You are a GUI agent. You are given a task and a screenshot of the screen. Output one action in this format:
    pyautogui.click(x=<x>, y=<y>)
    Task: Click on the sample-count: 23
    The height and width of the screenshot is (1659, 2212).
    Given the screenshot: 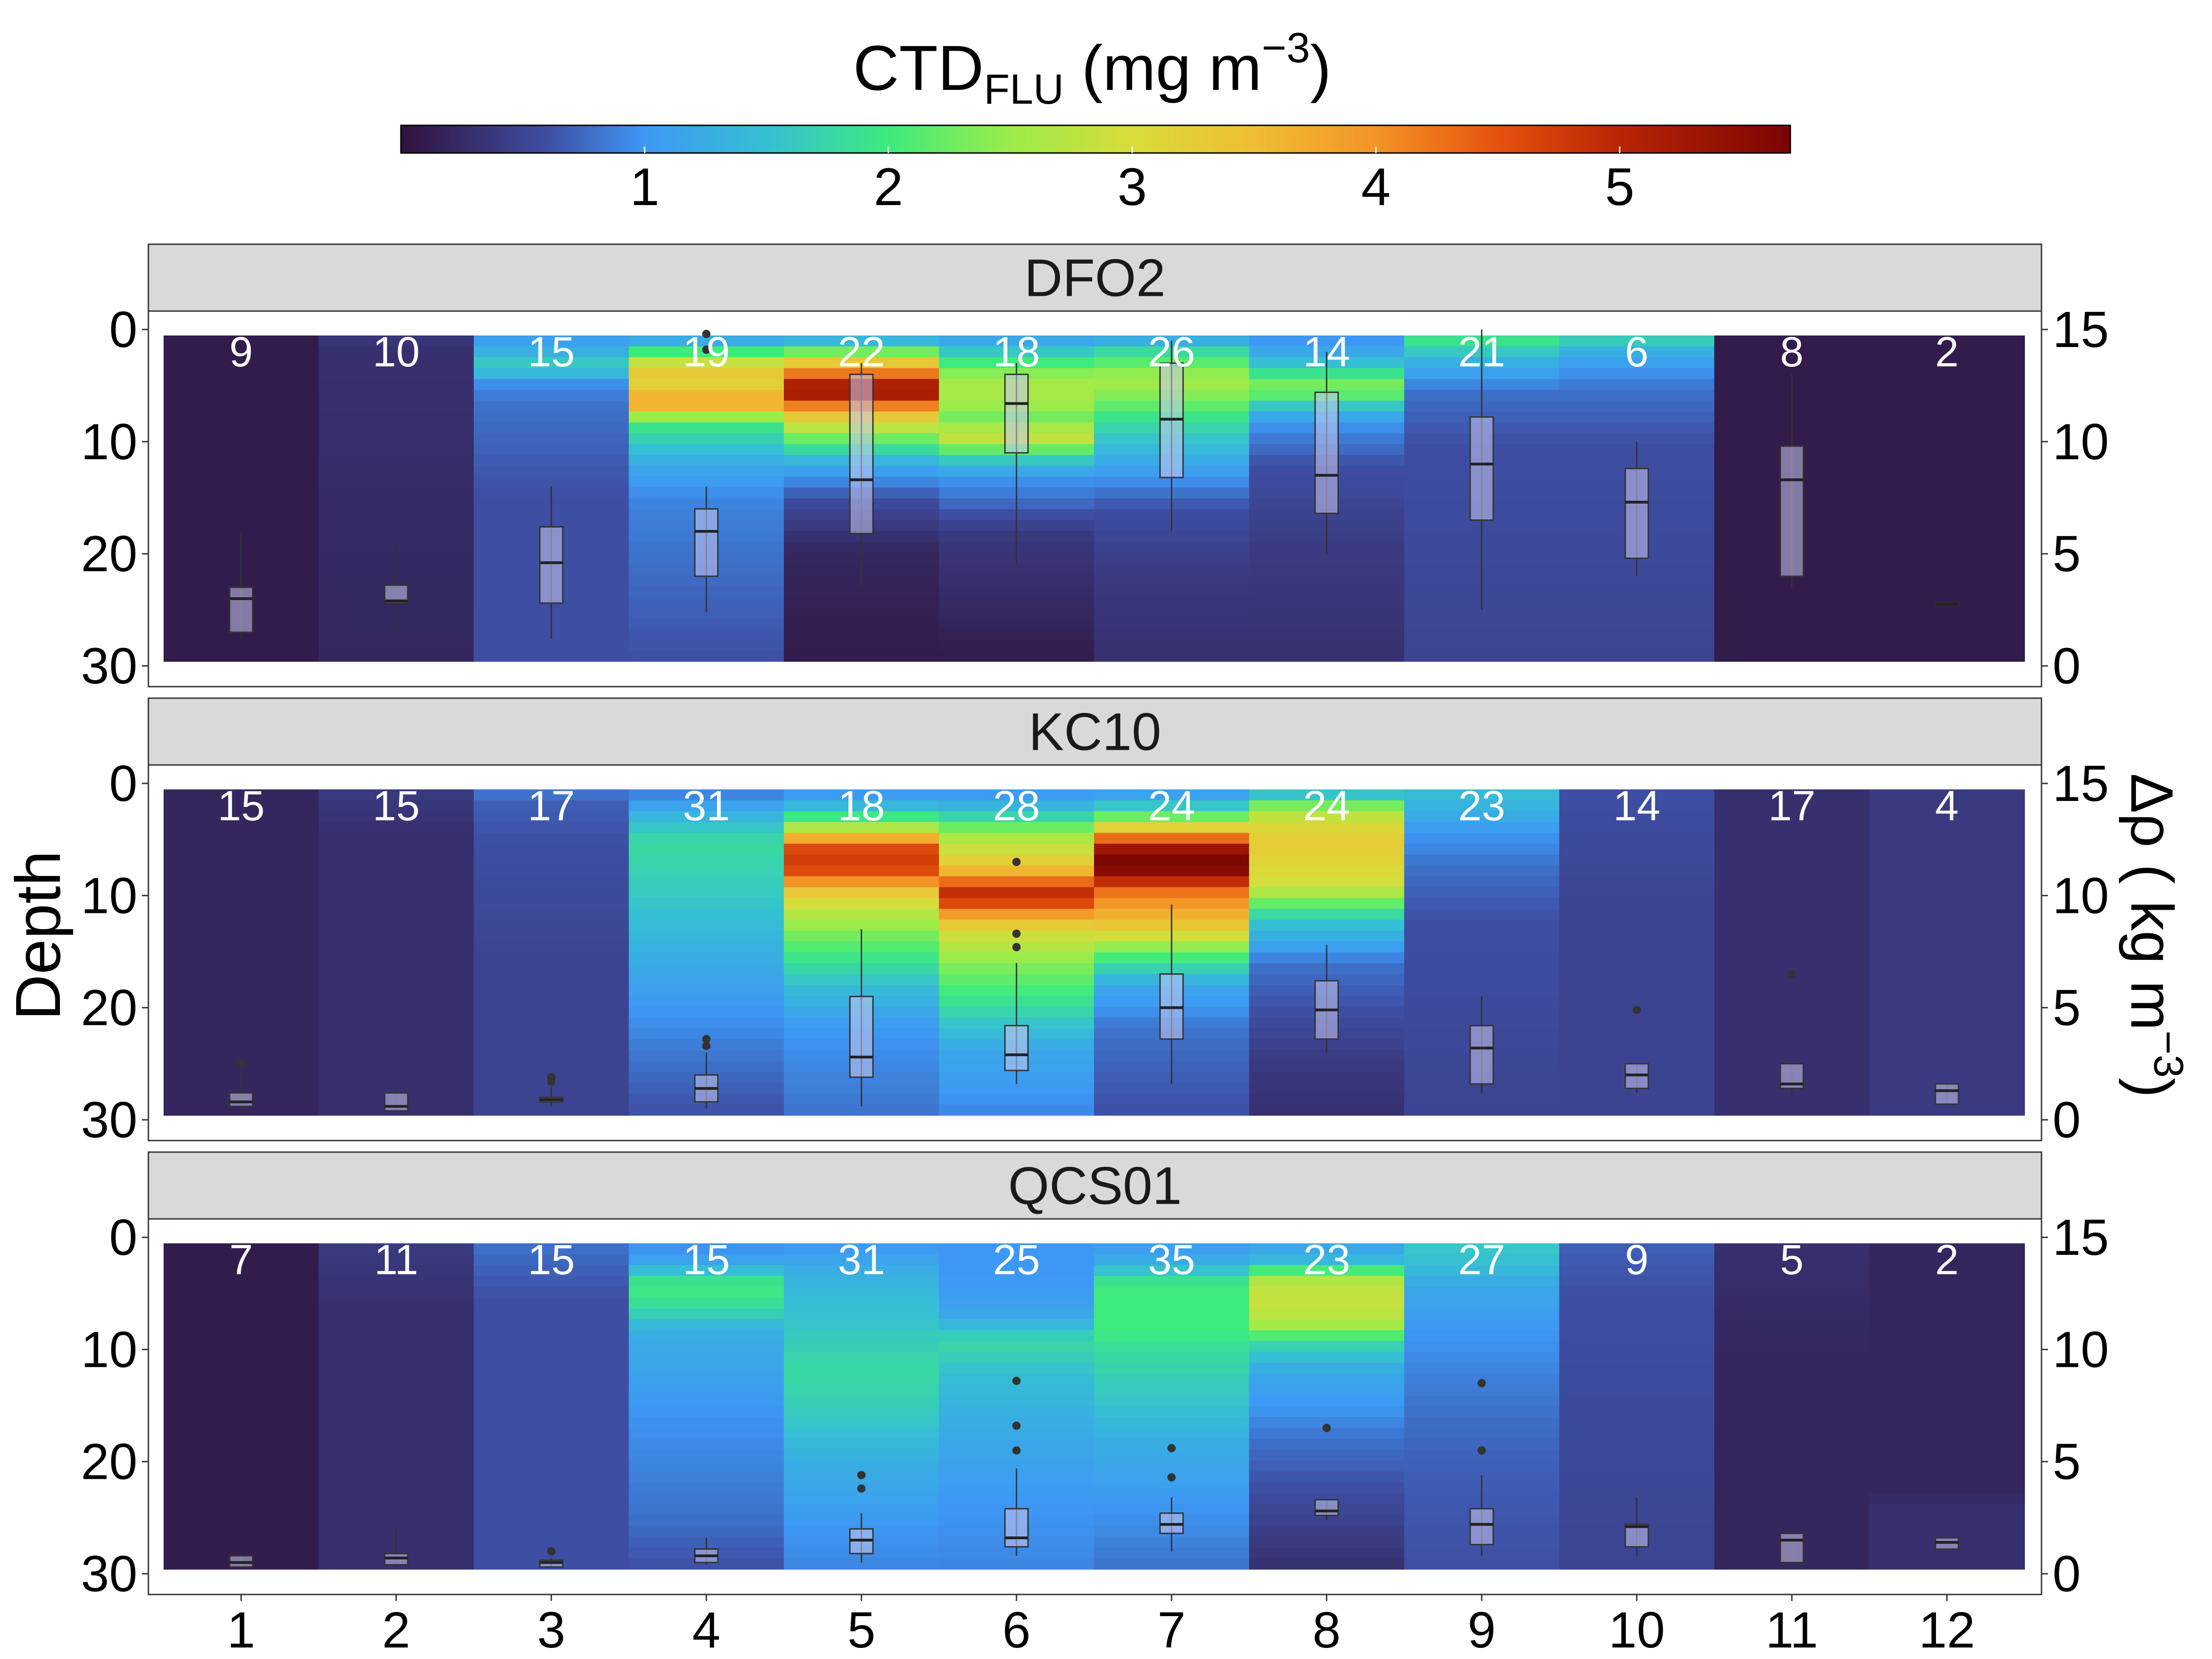 What is the action you would take?
    pyautogui.click(x=1481, y=806)
    